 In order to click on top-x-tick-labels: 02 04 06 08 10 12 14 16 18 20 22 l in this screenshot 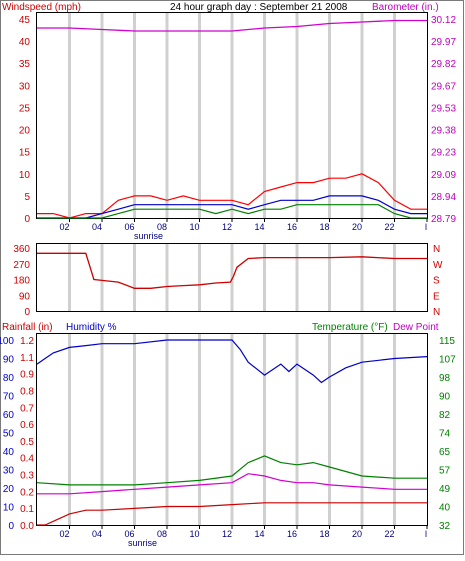, I will do `click(244, 225)`.